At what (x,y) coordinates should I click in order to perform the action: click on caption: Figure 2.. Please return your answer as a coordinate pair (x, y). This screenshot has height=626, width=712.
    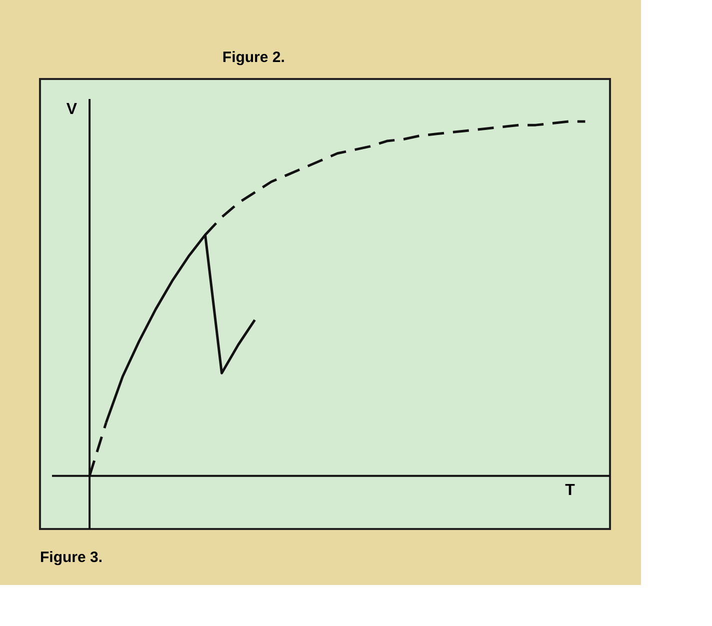
    Looking at the image, I should click on (253, 57).